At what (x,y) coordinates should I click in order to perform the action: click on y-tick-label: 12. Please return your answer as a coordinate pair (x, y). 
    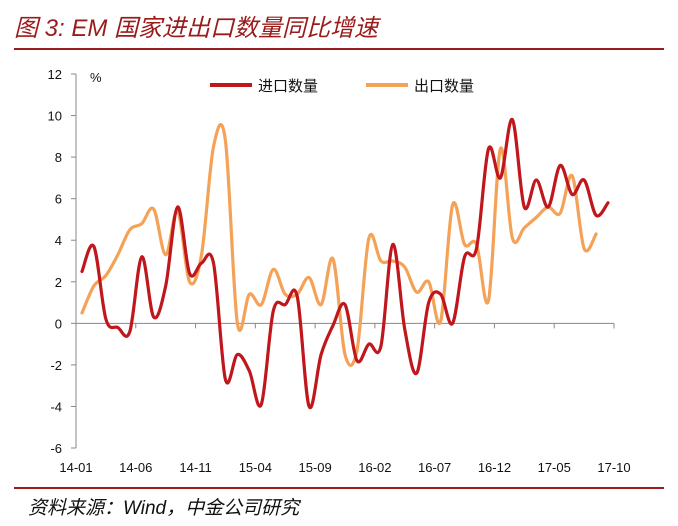
    Looking at the image, I should click on (55, 74).